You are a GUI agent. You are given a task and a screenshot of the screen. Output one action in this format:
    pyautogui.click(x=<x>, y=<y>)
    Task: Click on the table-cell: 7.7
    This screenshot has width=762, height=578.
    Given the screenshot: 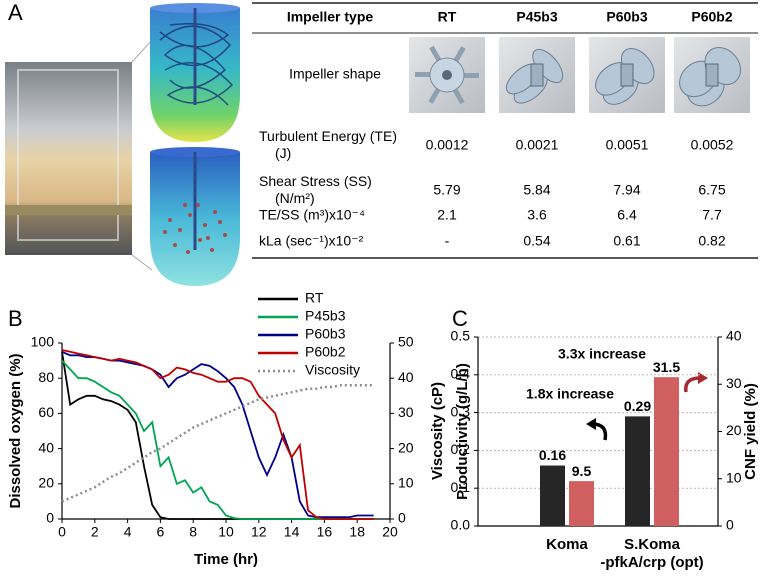 What is the action you would take?
    pyautogui.click(x=712, y=215)
    